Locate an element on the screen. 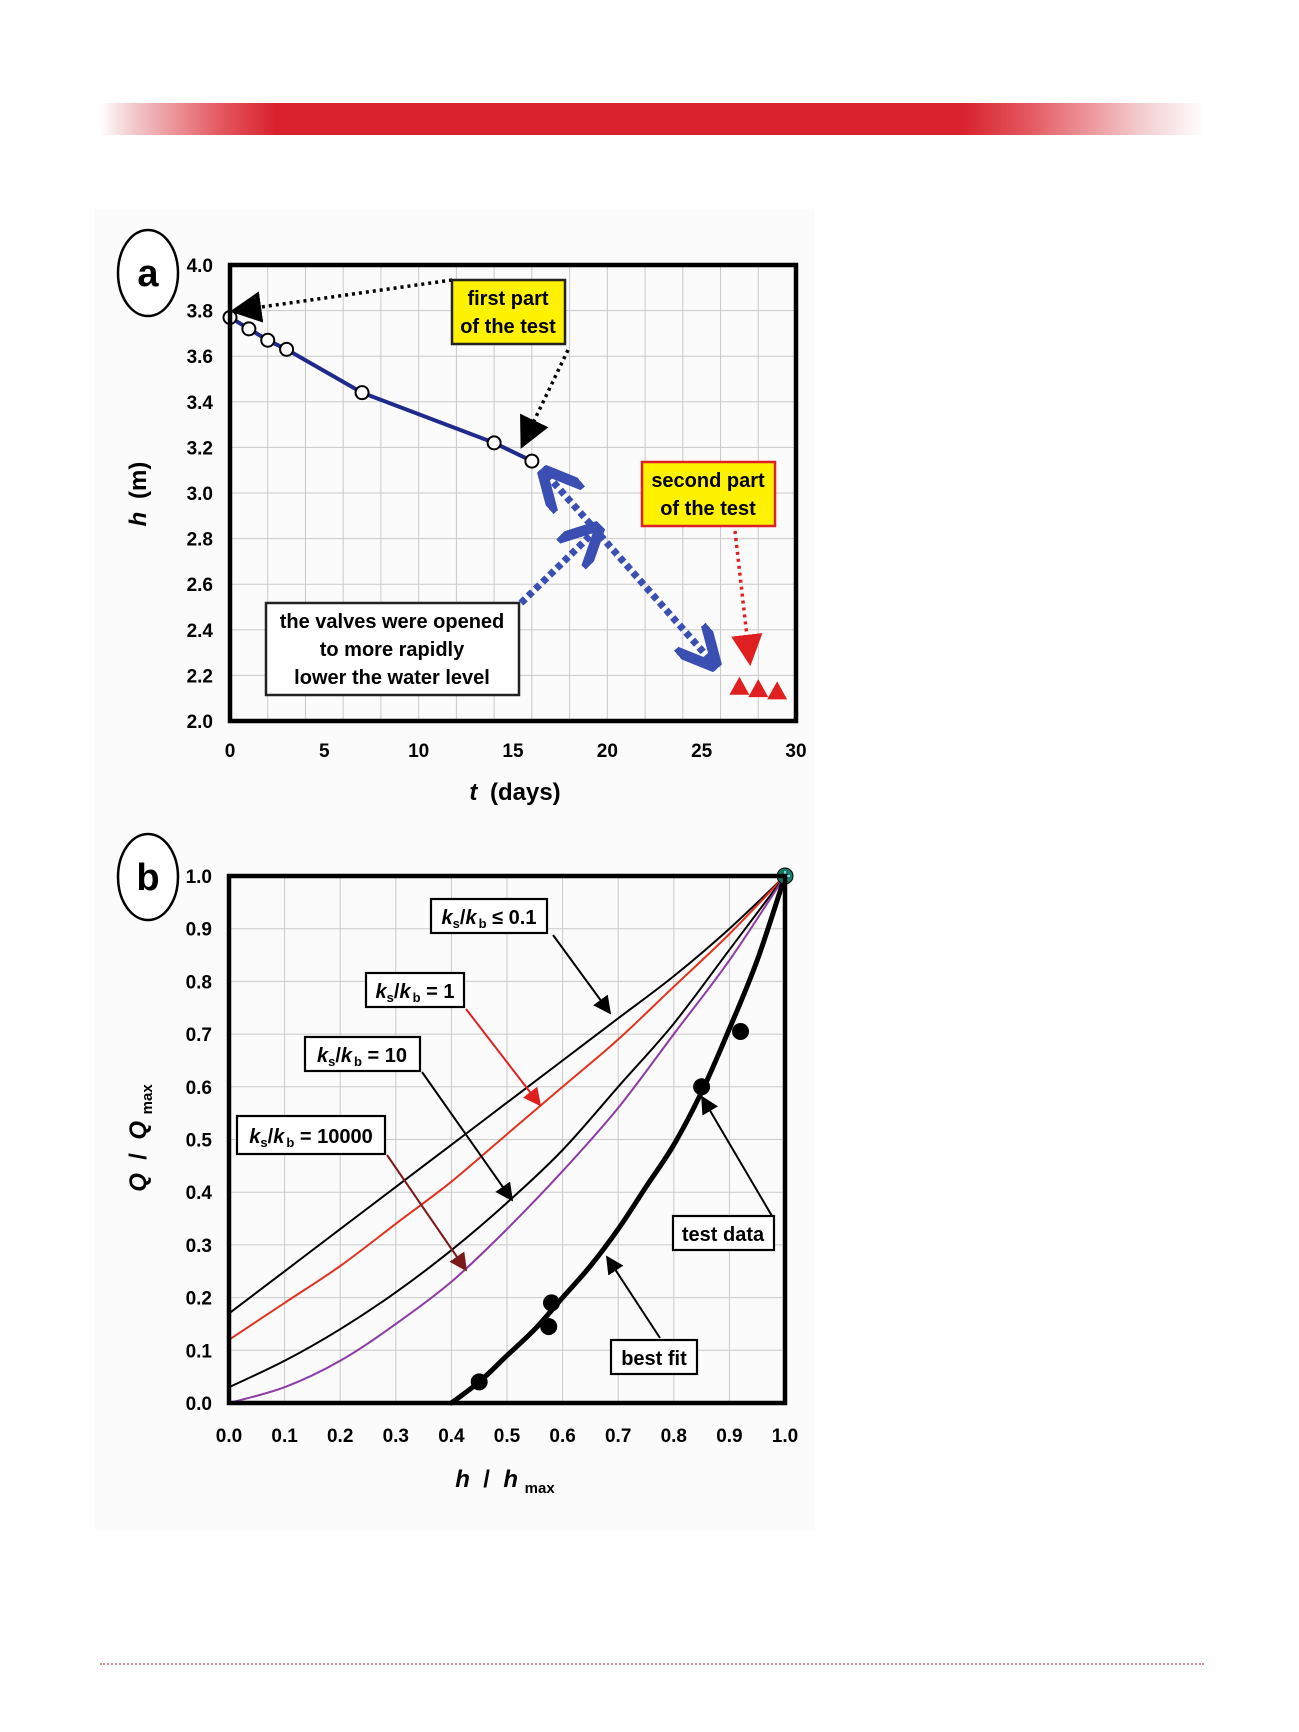 The height and width of the screenshot is (1732, 1299). chart-b-x-tick-label: 0.5 is located at coordinates (507, 1436).